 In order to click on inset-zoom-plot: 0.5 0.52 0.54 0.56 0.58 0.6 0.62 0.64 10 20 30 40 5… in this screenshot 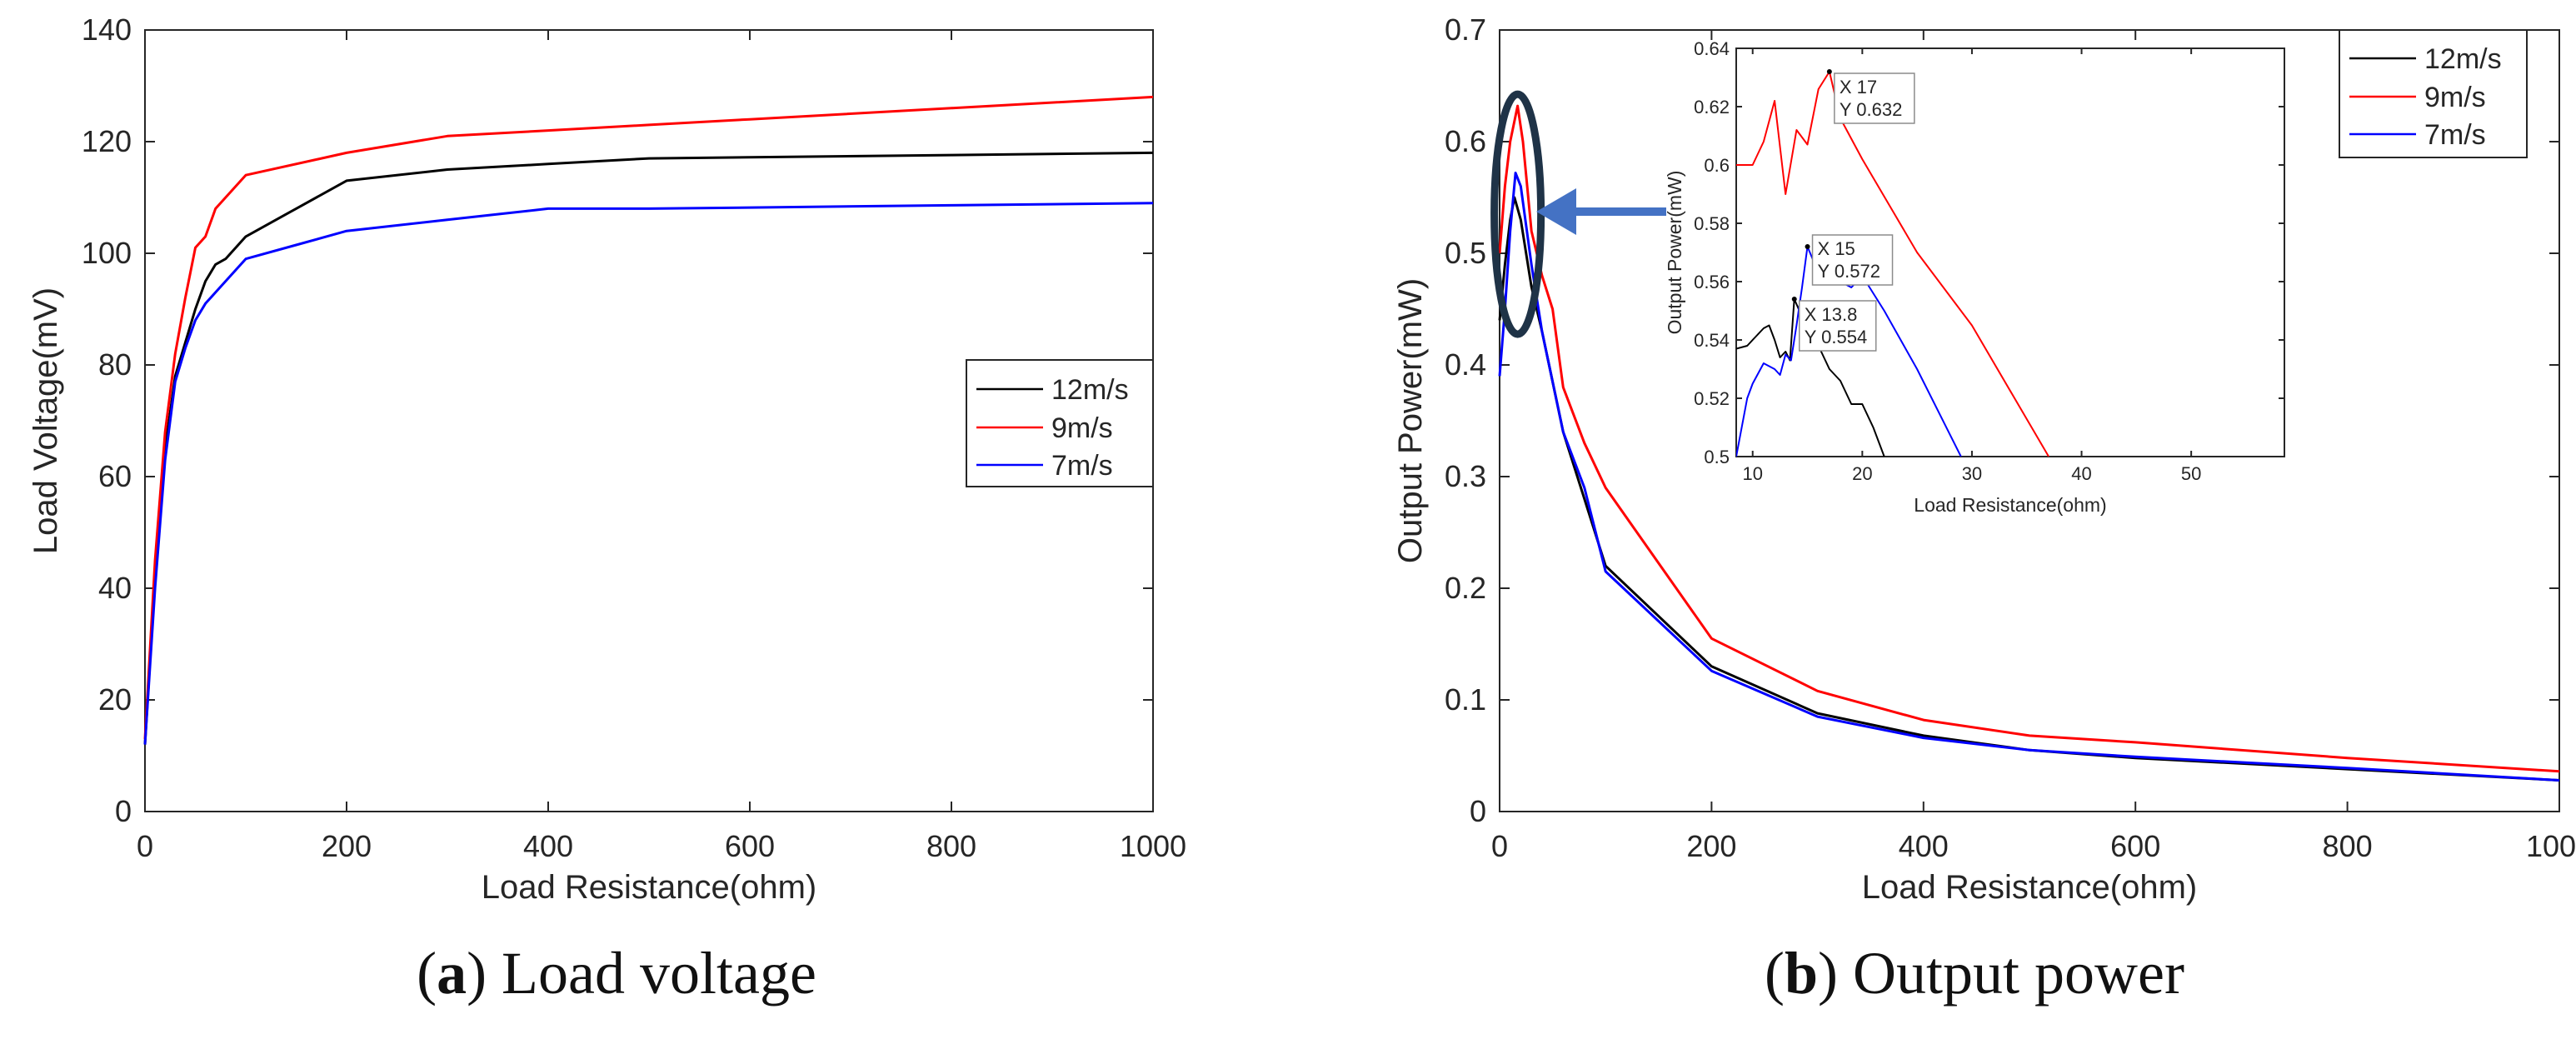, I will do `click(1974, 277)`.